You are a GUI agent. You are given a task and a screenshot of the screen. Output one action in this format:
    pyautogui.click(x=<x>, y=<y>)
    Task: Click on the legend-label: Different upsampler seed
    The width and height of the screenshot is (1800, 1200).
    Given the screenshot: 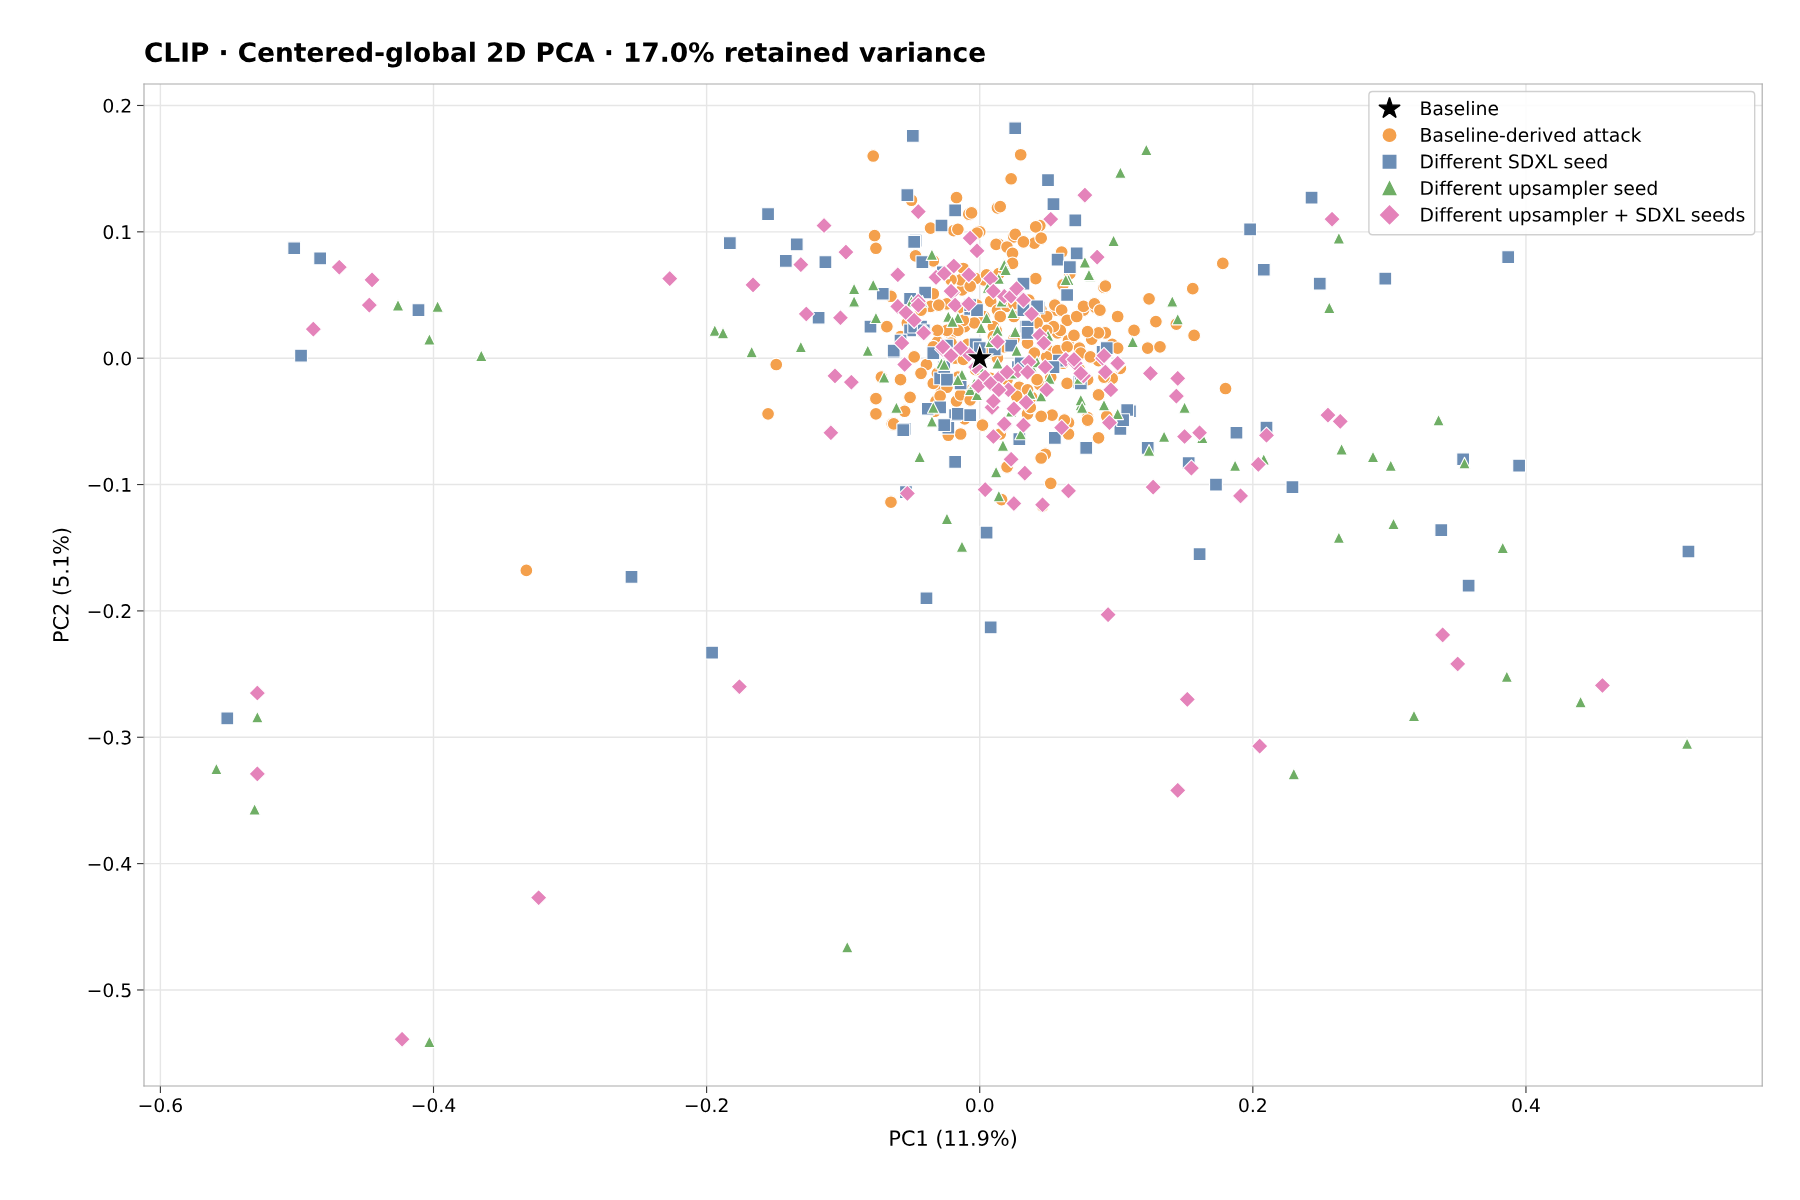 What is the action you would take?
    pyautogui.click(x=1539, y=189)
    